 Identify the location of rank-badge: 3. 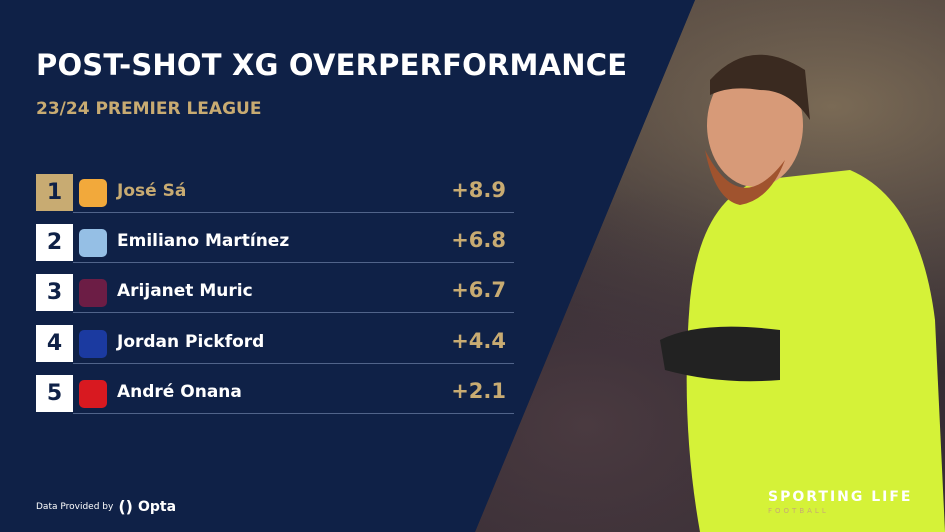
(54, 293).